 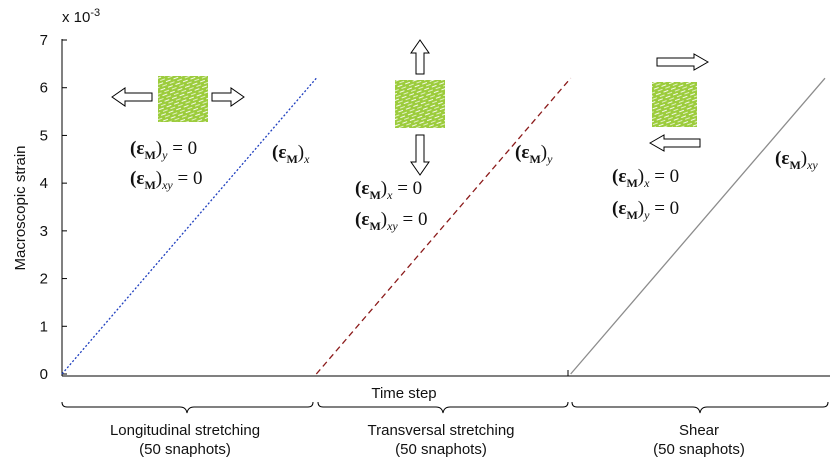 What do you see at coordinates (44, 135) in the screenshot?
I see `y-tick-label: 5` at bounding box center [44, 135].